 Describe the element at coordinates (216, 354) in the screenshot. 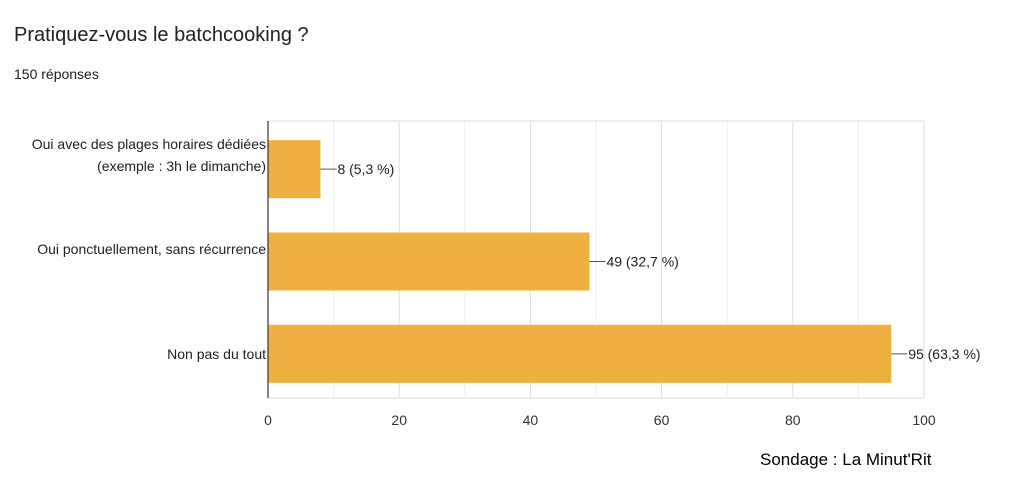

I see `category-label-3: Non pas du tout` at that location.